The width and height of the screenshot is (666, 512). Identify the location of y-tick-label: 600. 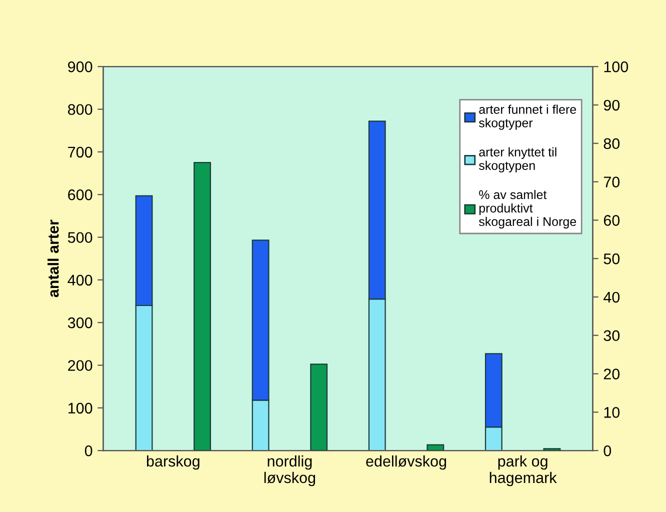
(80, 194).